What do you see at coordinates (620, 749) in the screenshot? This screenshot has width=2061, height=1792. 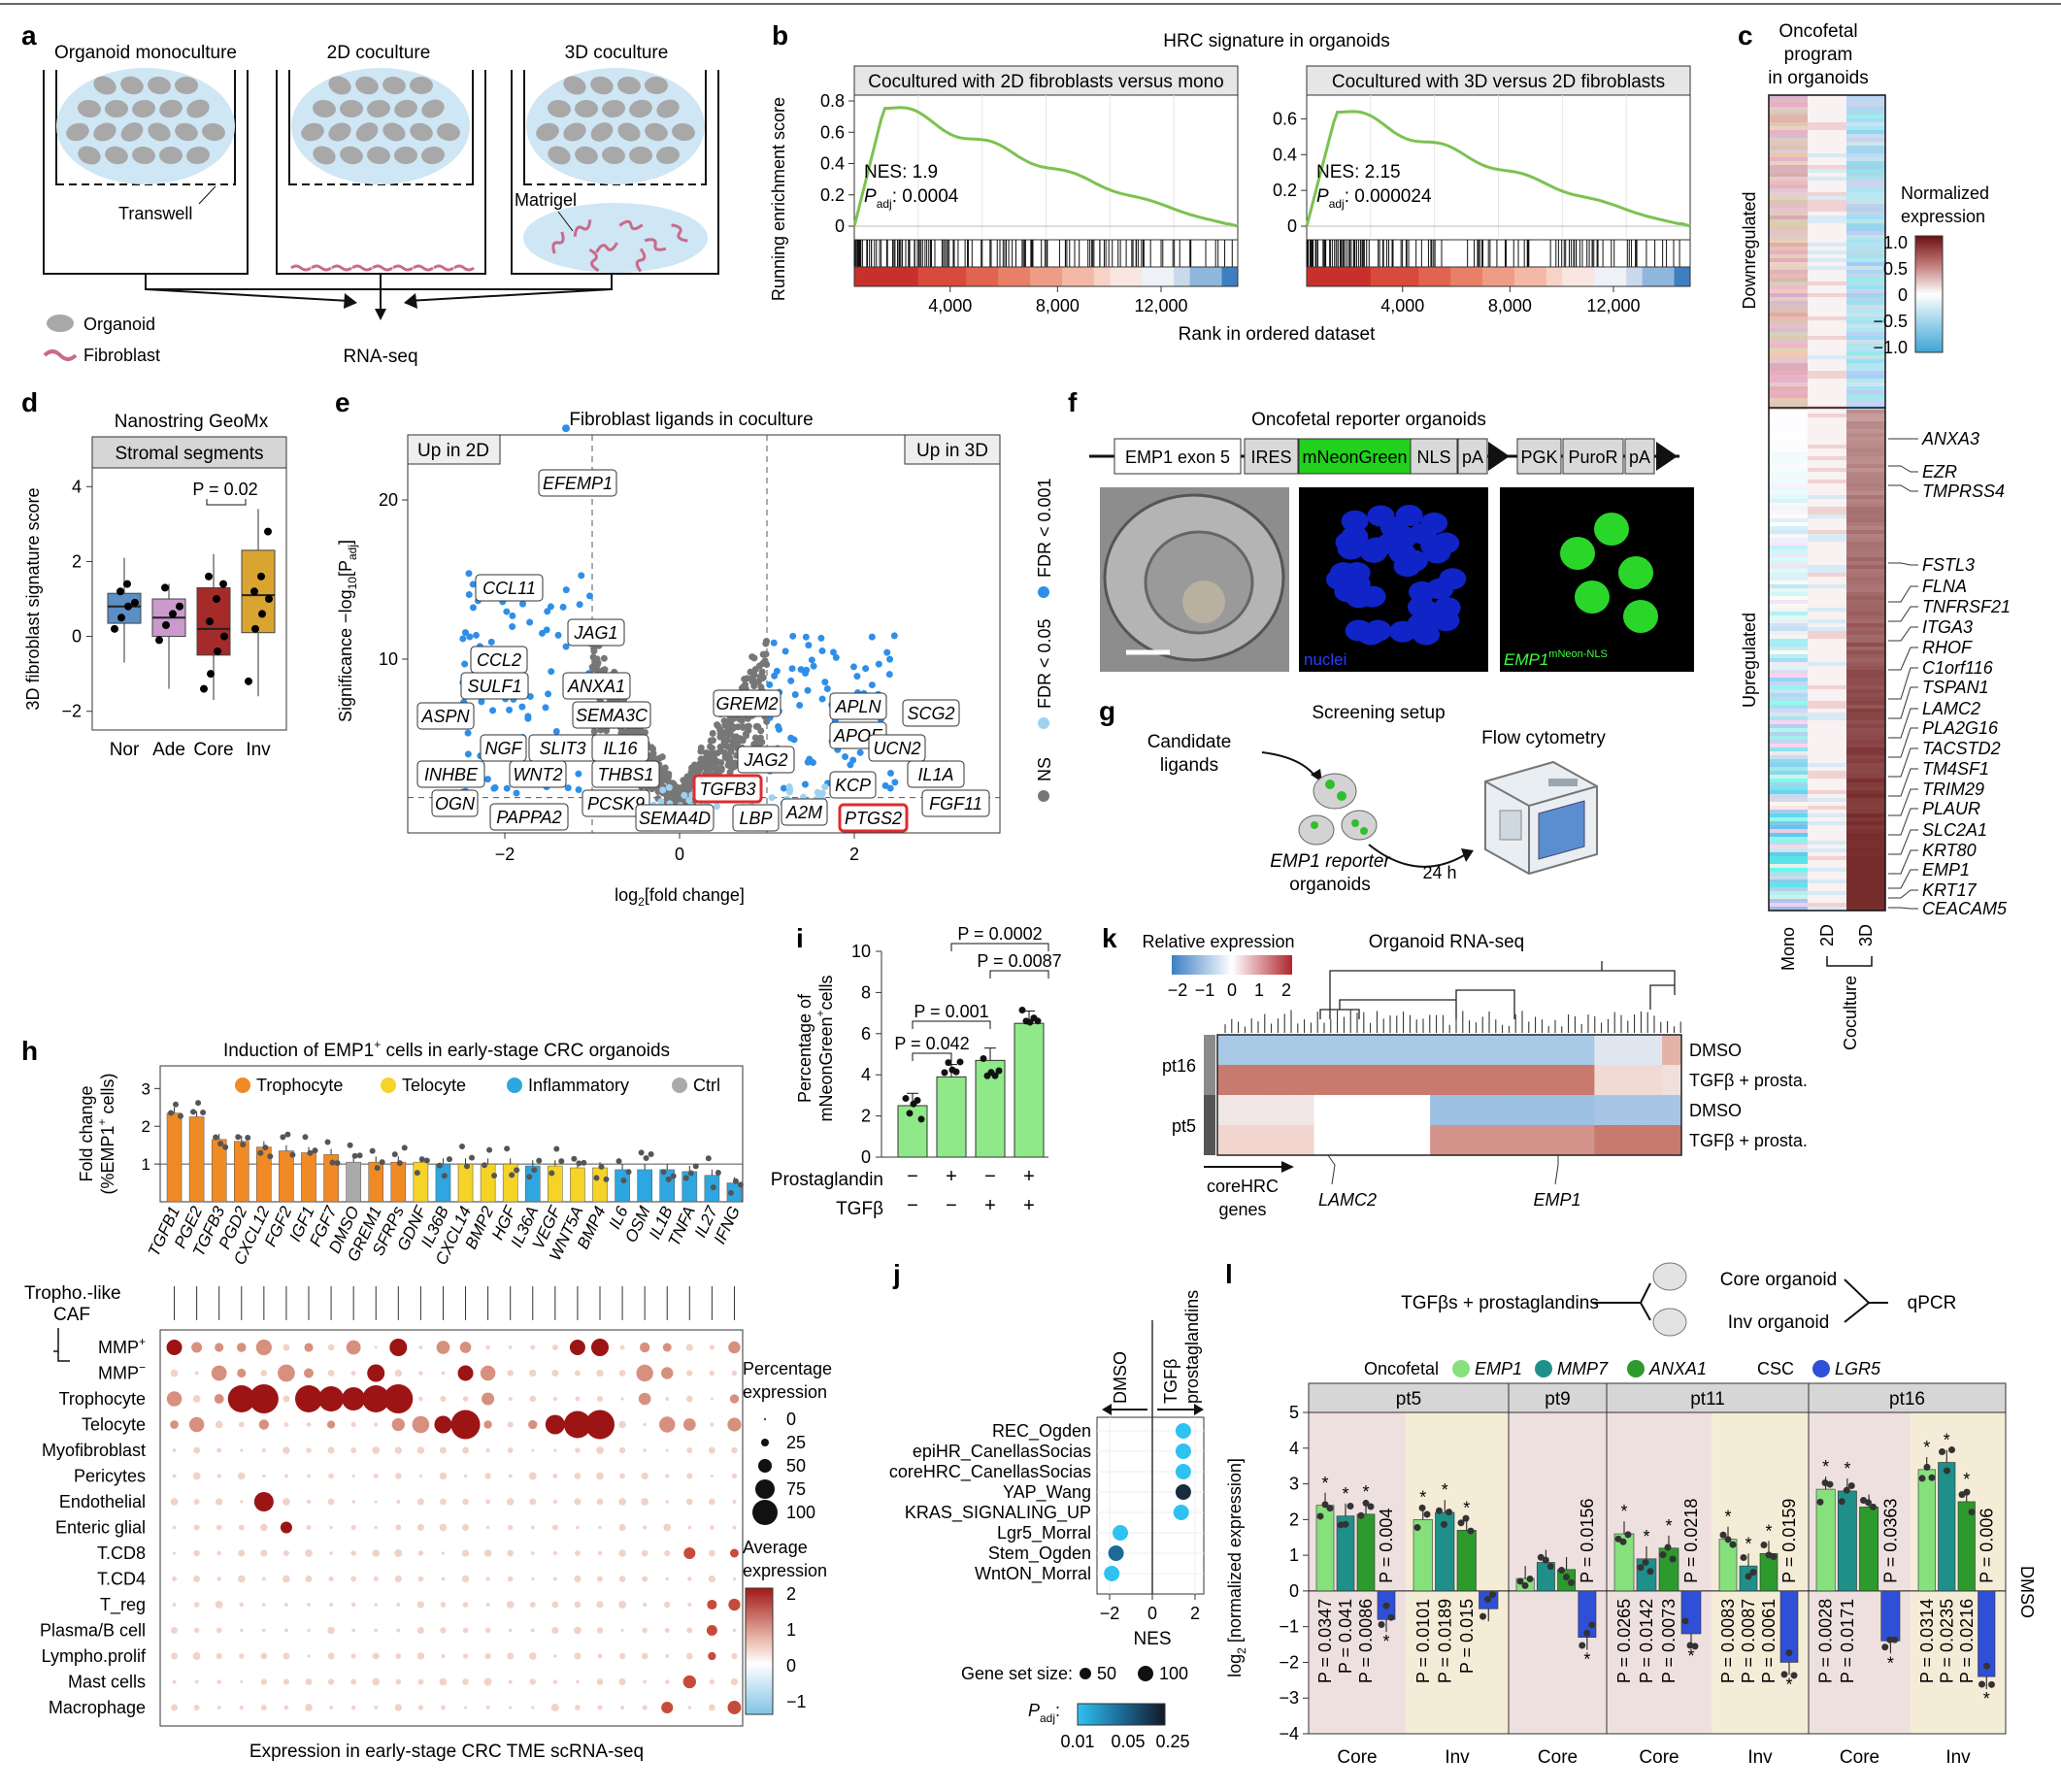 I see `ligand-label: IL16` at bounding box center [620, 749].